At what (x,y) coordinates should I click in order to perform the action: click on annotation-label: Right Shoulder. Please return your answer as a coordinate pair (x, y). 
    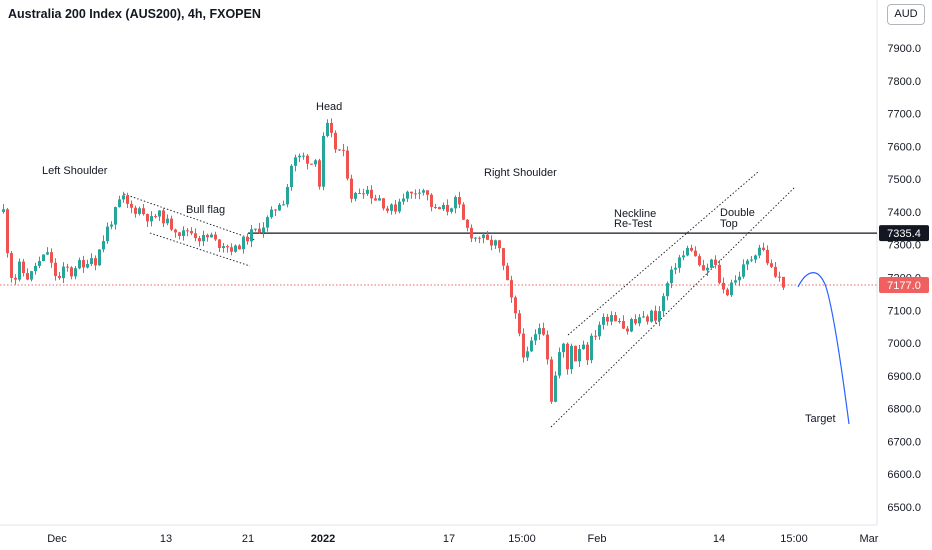
    Looking at the image, I should click on (520, 173).